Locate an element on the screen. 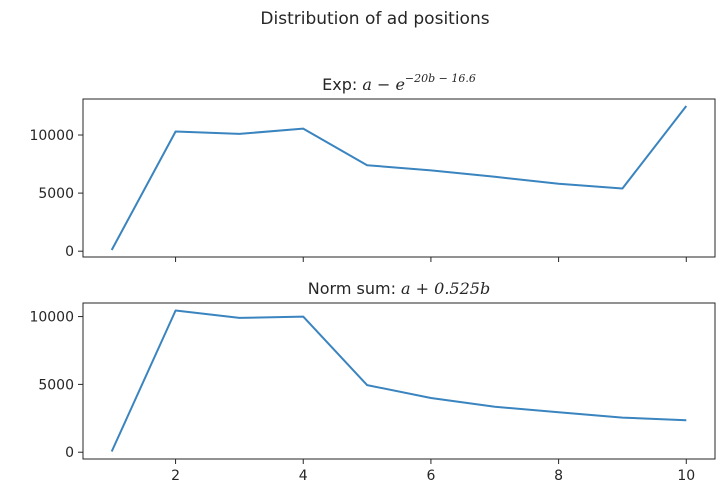  panel-1-title-math: a − e is located at coordinates (383, 84).